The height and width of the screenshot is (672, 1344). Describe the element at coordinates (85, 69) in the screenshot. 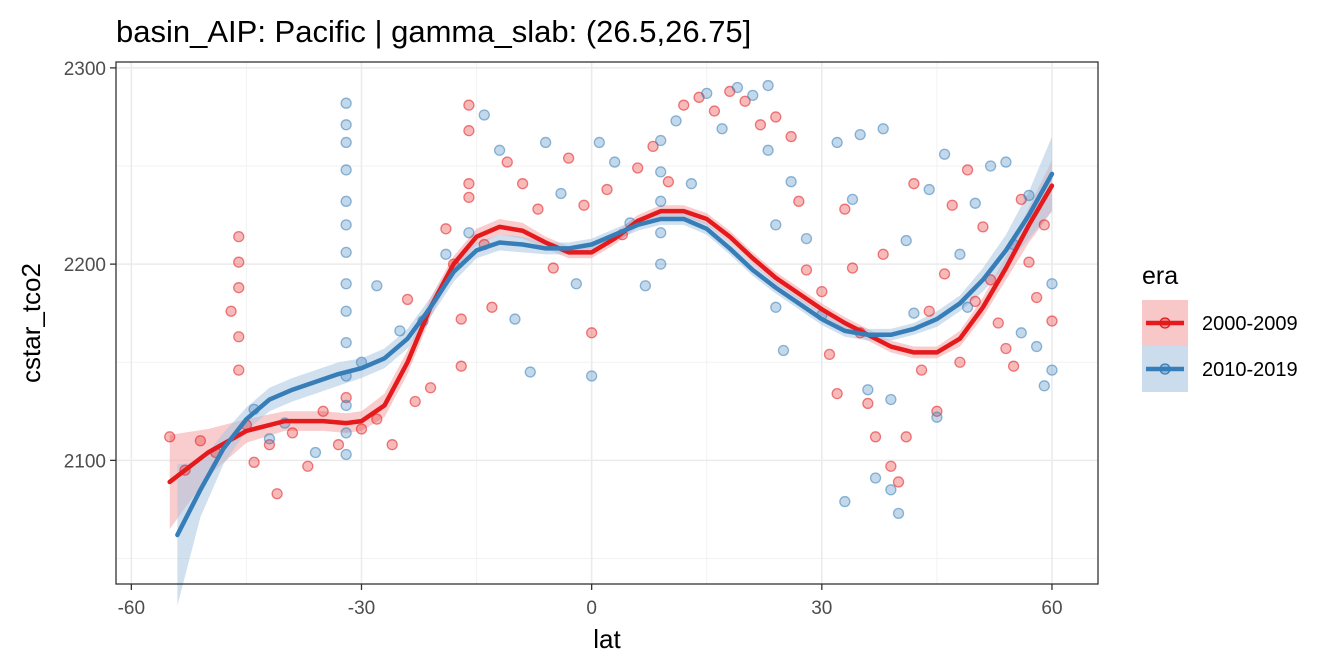

I see `y-tick-label: 2300` at that location.